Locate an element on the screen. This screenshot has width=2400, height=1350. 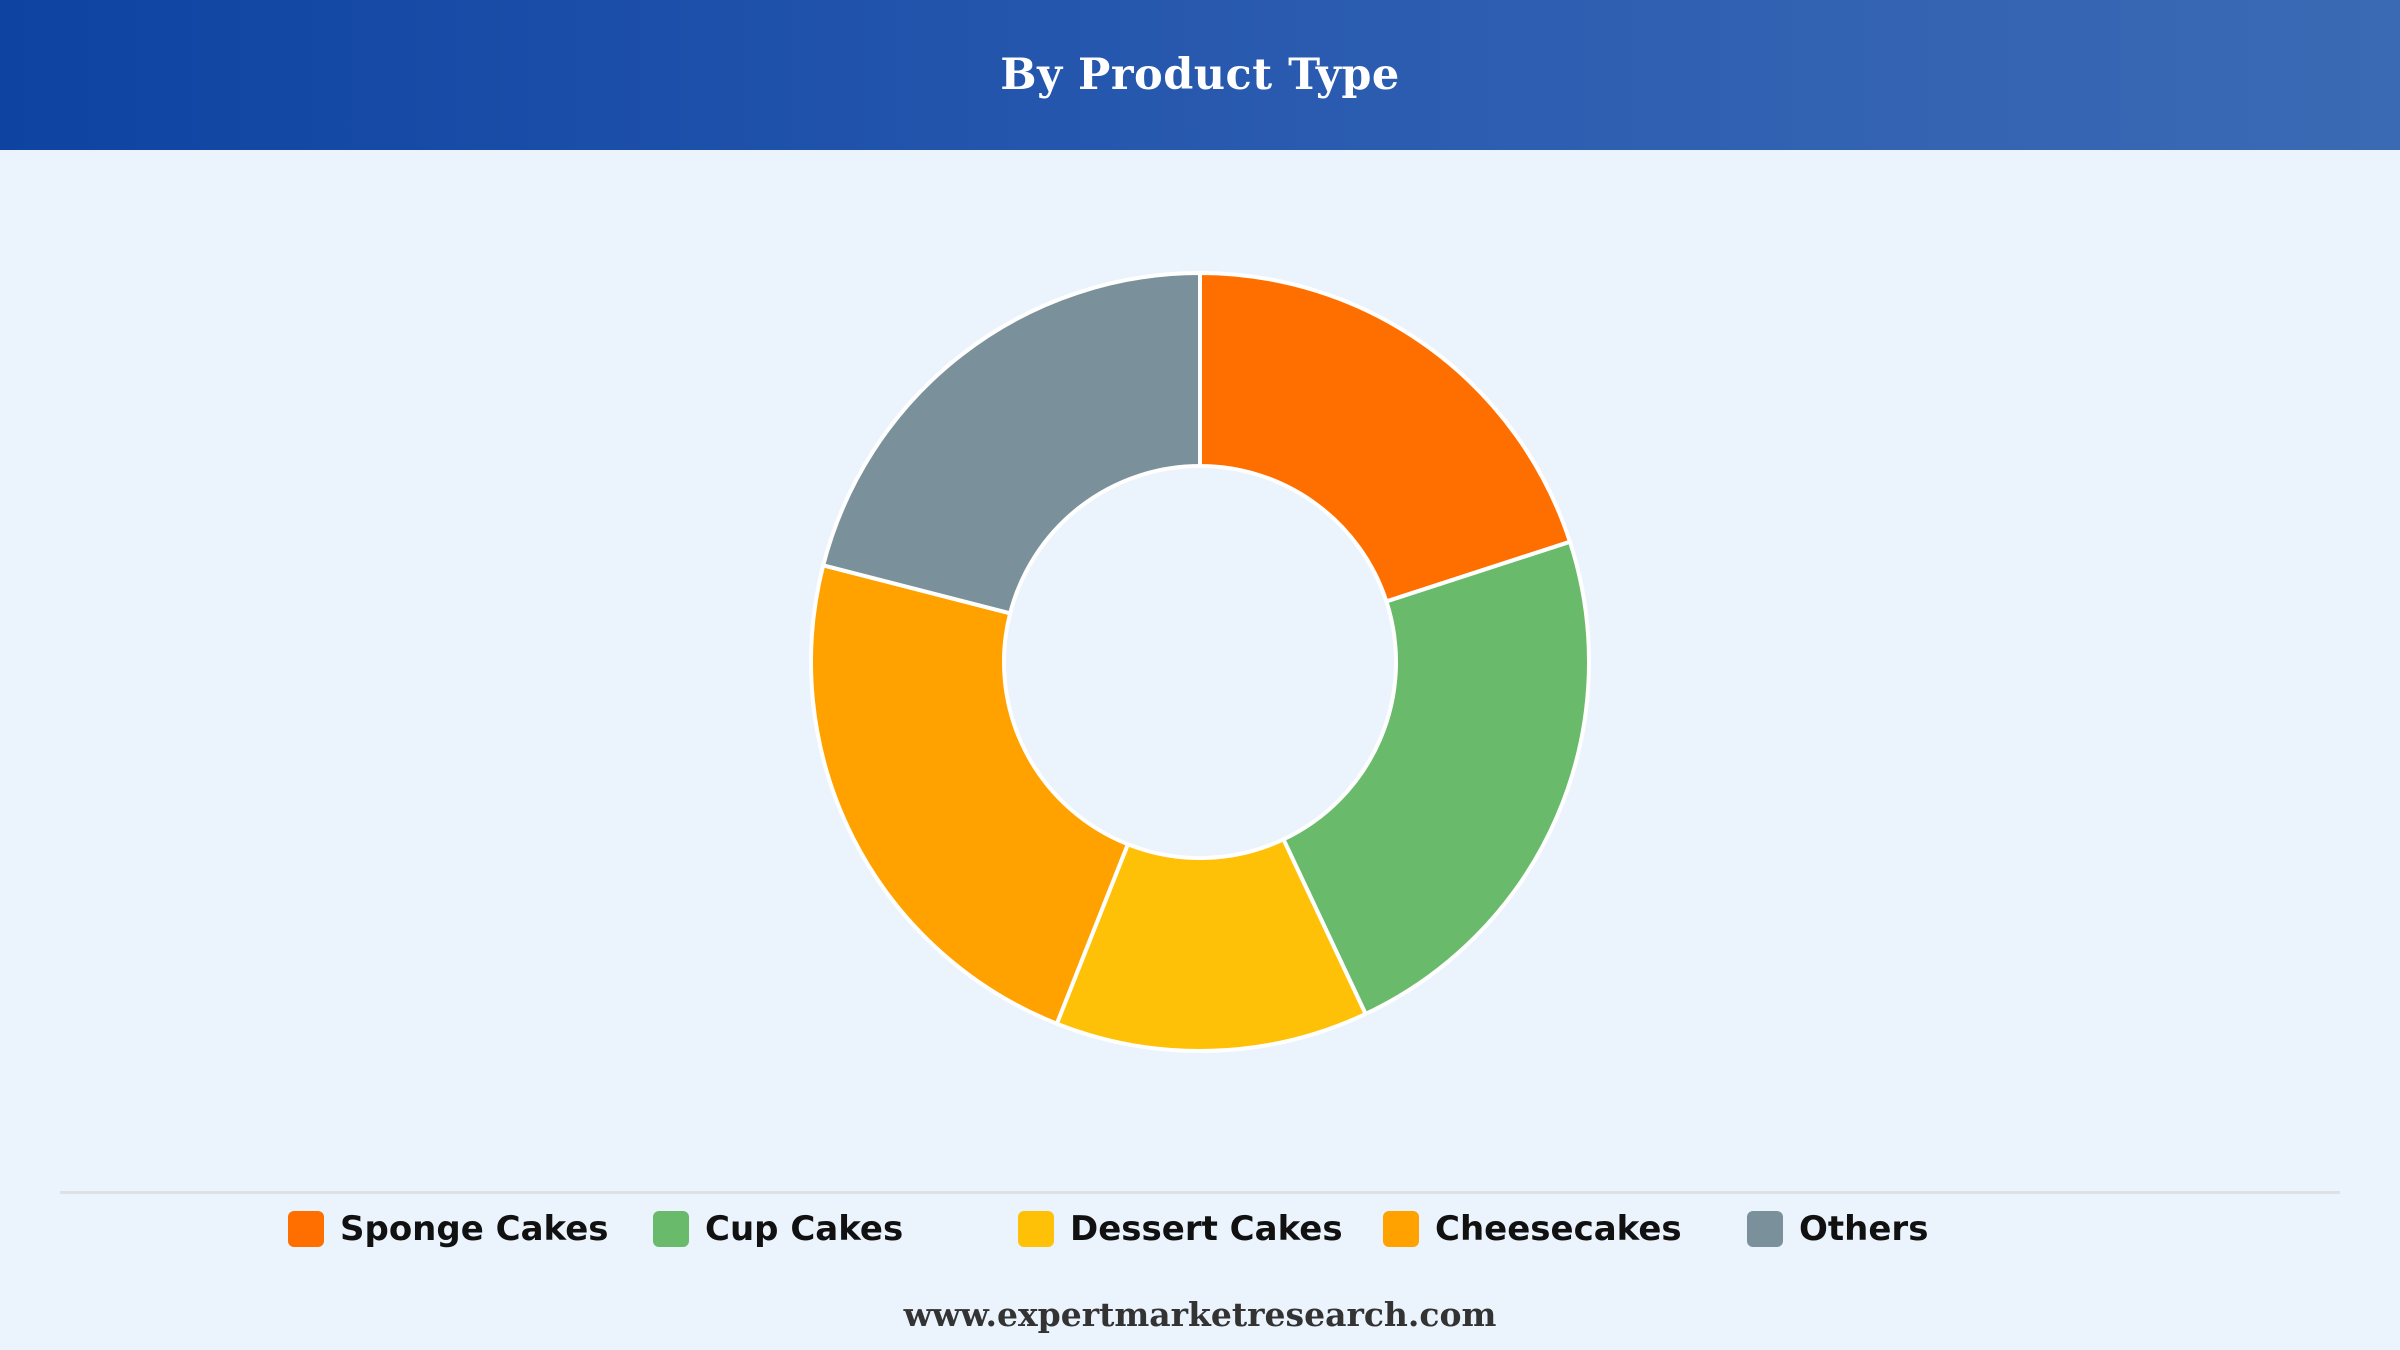
legend-swatch-cup-cakes is located at coordinates (671, 1229).